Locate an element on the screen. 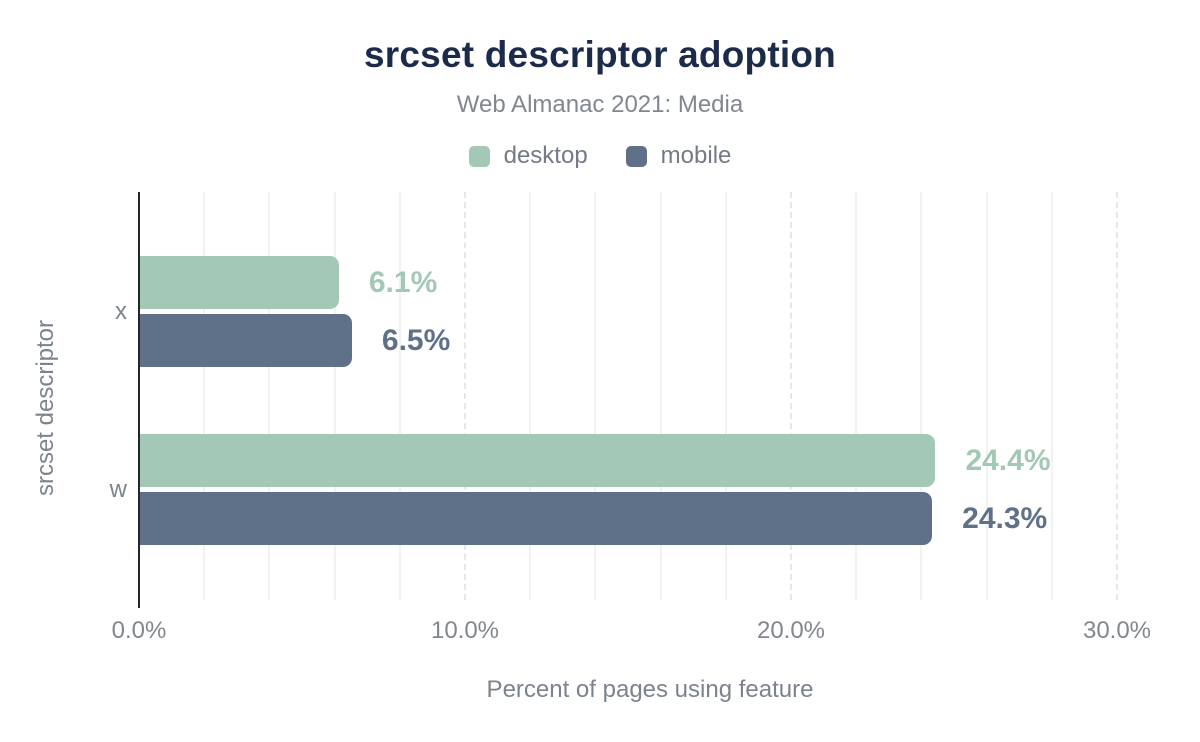  category-label-w: w is located at coordinates (118, 489).